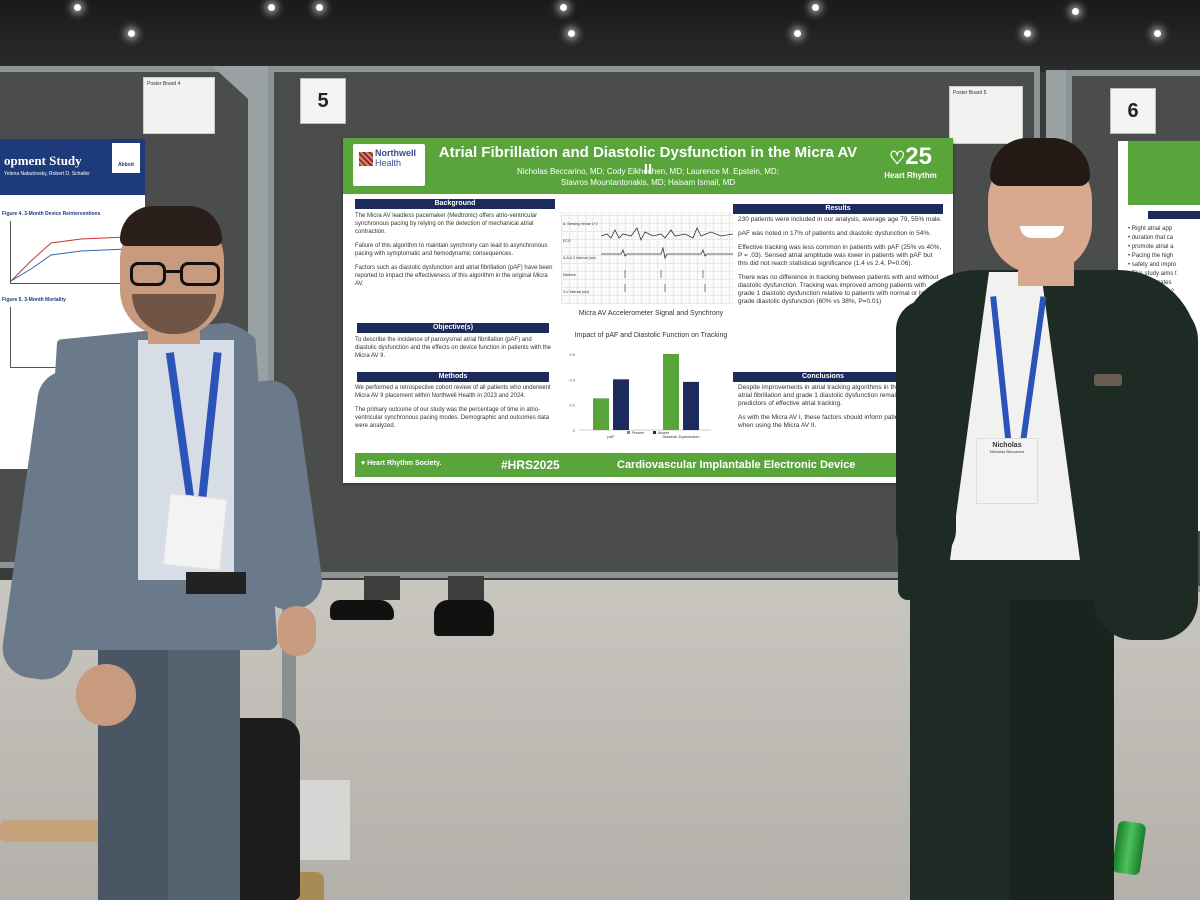  What do you see at coordinates (986, 115) in the screenshot?
I see `poster-board-card: Poster Board 5` at bounding box center [986, 115].